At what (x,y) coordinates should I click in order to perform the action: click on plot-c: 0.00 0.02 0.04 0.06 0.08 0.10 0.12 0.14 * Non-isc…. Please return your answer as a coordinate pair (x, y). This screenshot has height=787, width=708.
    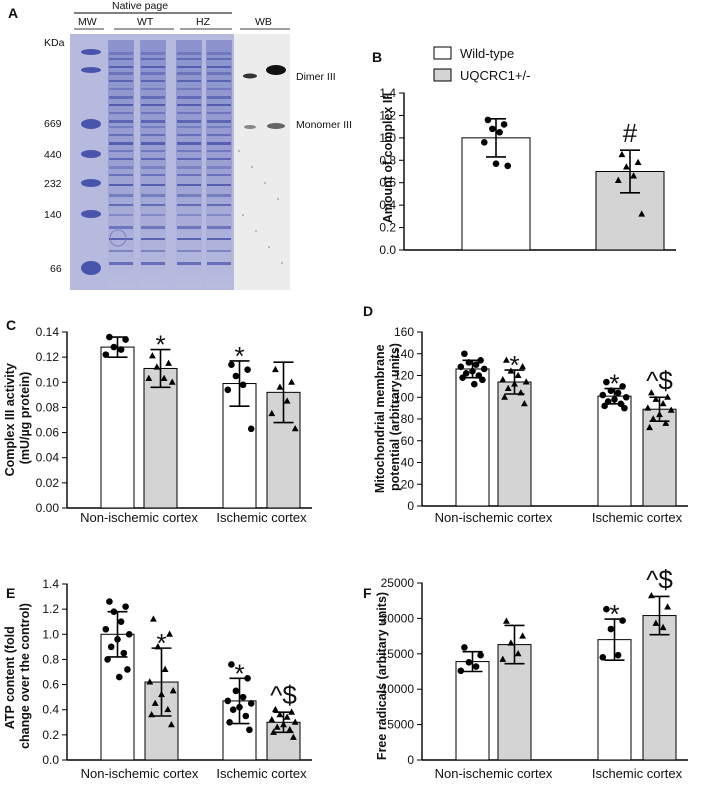
    Looking at the image, I should click on (174, 425).